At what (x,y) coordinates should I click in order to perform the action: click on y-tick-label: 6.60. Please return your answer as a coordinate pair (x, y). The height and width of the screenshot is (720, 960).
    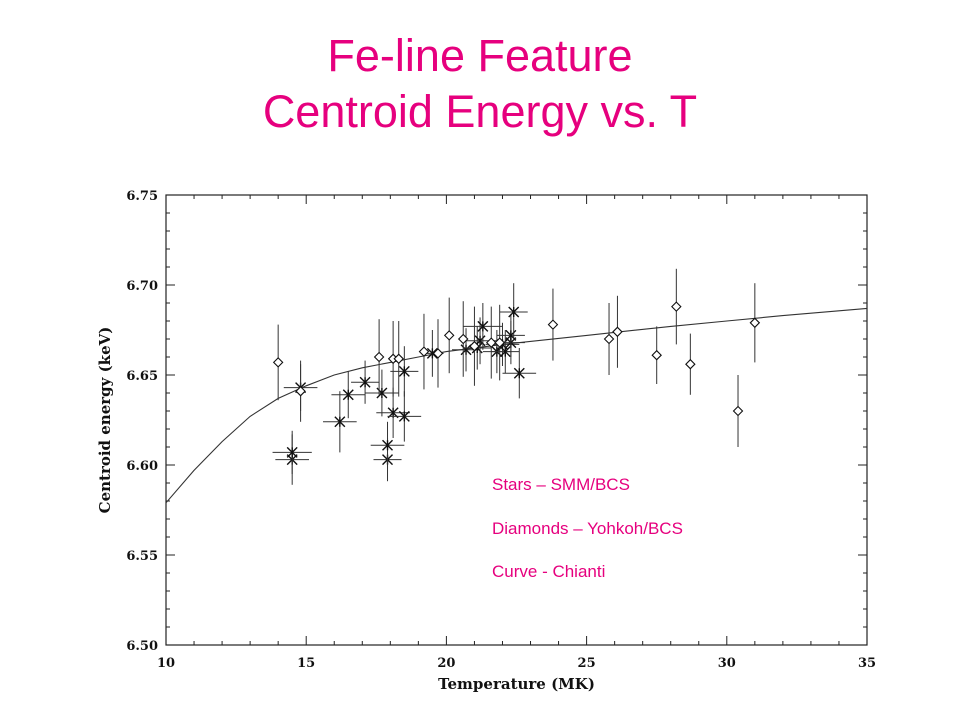
    Looking at the image, I should click on (142, 466).